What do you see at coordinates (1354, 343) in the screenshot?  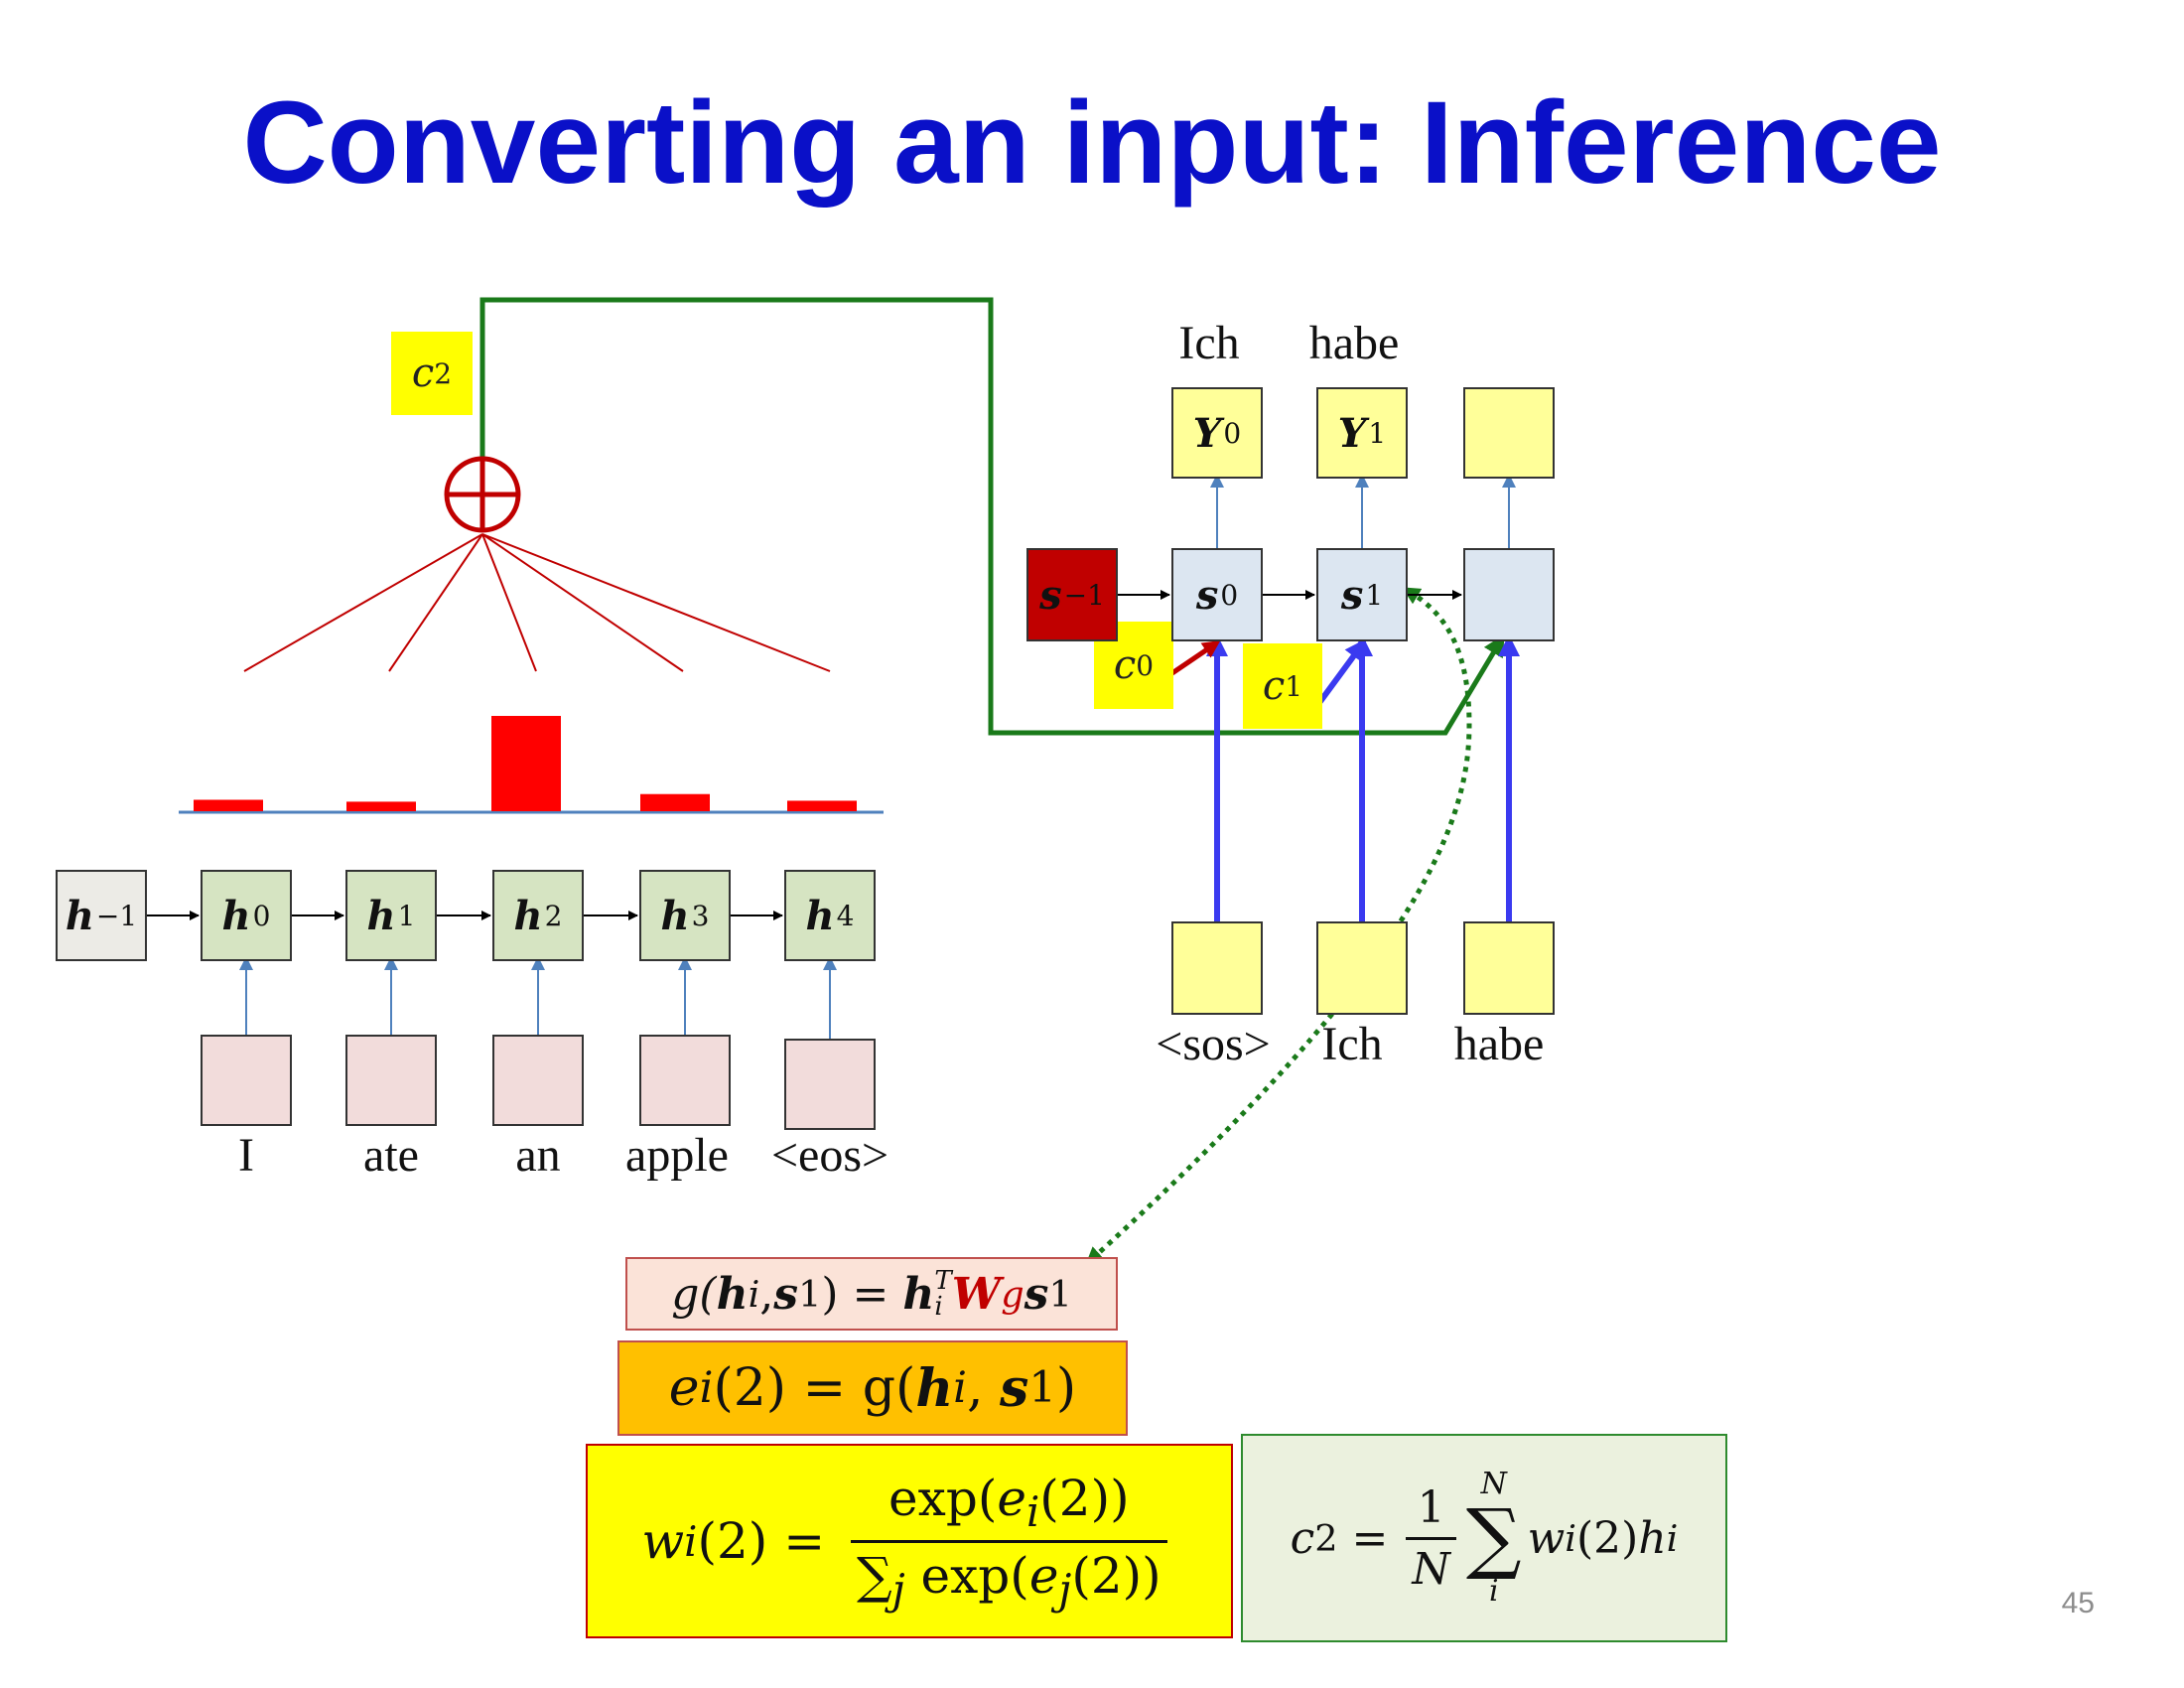 I see `decoder-output-word-1: habe` at bounding box center [1354, 343].